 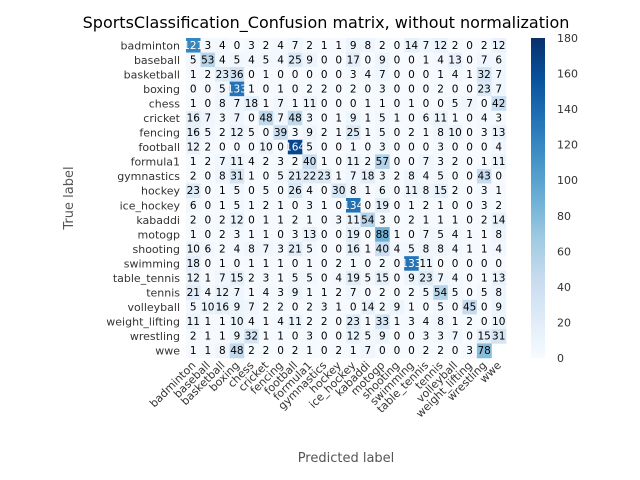 I want to click on cell-value-label: 5, so click(x=455, y=104).